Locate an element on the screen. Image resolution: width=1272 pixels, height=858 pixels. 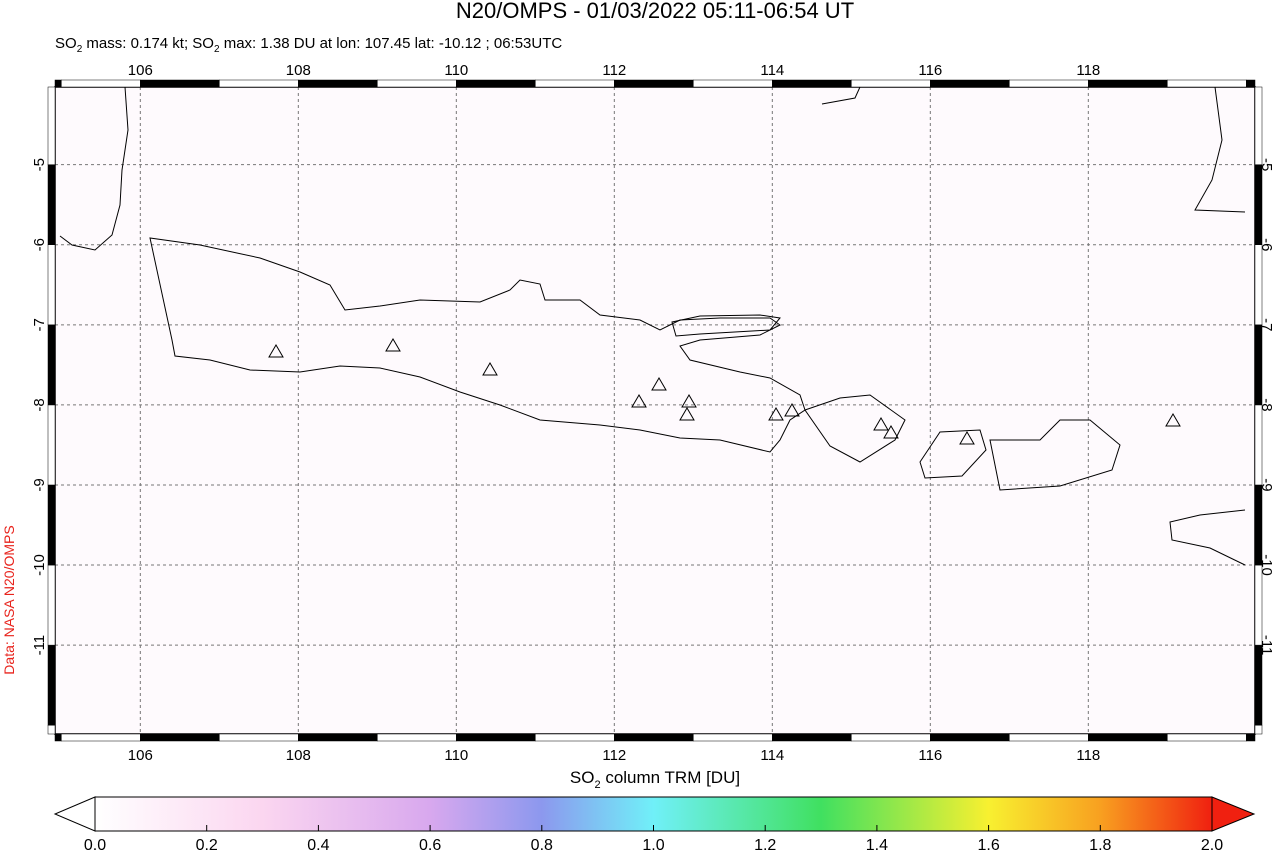
y-tick-label: -5 is located at coordinates (39, 164).